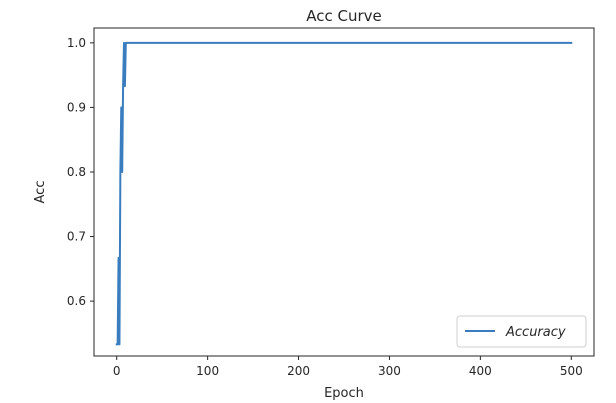 This screenshot has width=616, height=403. Describe the element at coordinates (344, 393) in the screenshot. I see `x-axis-label: Epoch` at that location.